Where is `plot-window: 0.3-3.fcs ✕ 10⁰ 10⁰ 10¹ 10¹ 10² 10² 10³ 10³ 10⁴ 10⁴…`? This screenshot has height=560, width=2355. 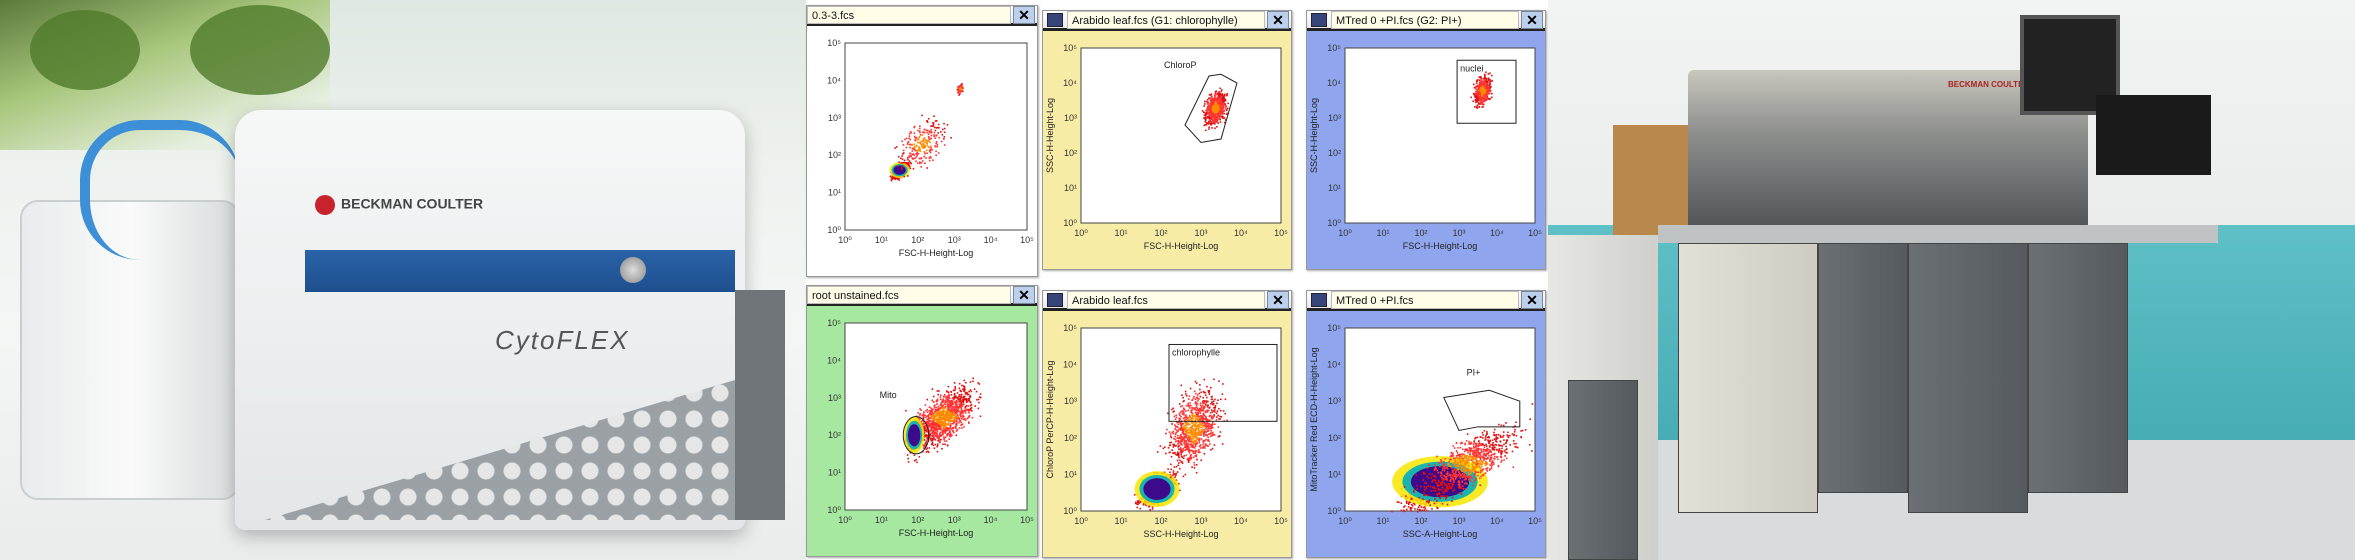 plot-window: 0.3-3.fcs ✕ 10⁰ 10⁰ 10¹ 10¹ 10² 10² 10³ 10³ 10⁴ 10⁴… is located at coordinates (922, 141).